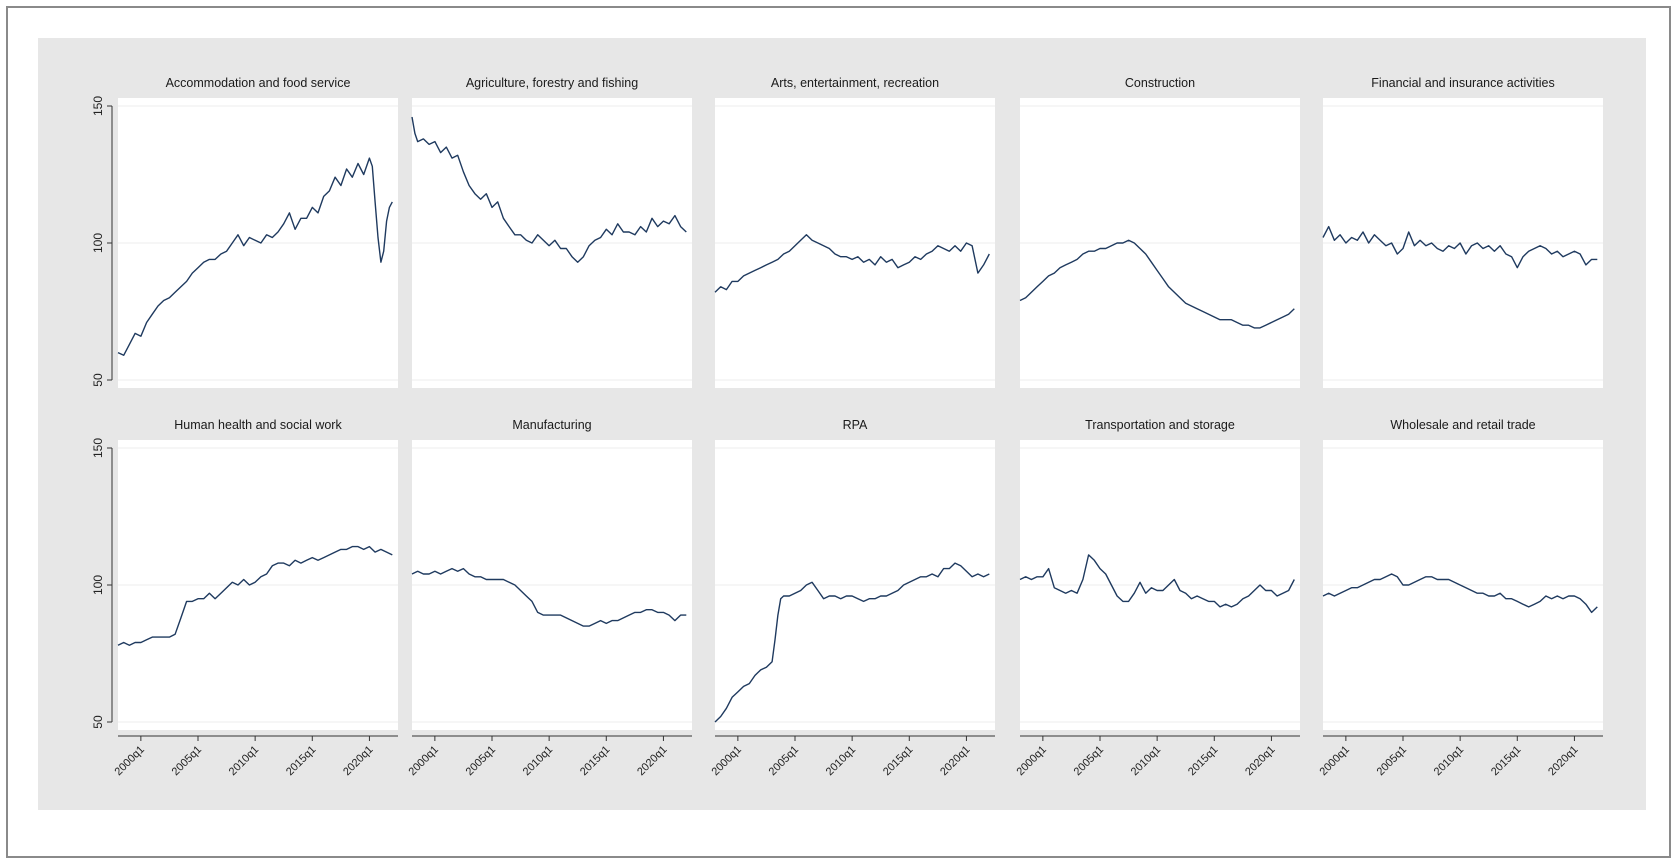 The image size is (1679, 868). What do you see at coordinates (1160, 83) in the screenshot?
I see `panel-title: Construction` at bounding box center [1160, 83].